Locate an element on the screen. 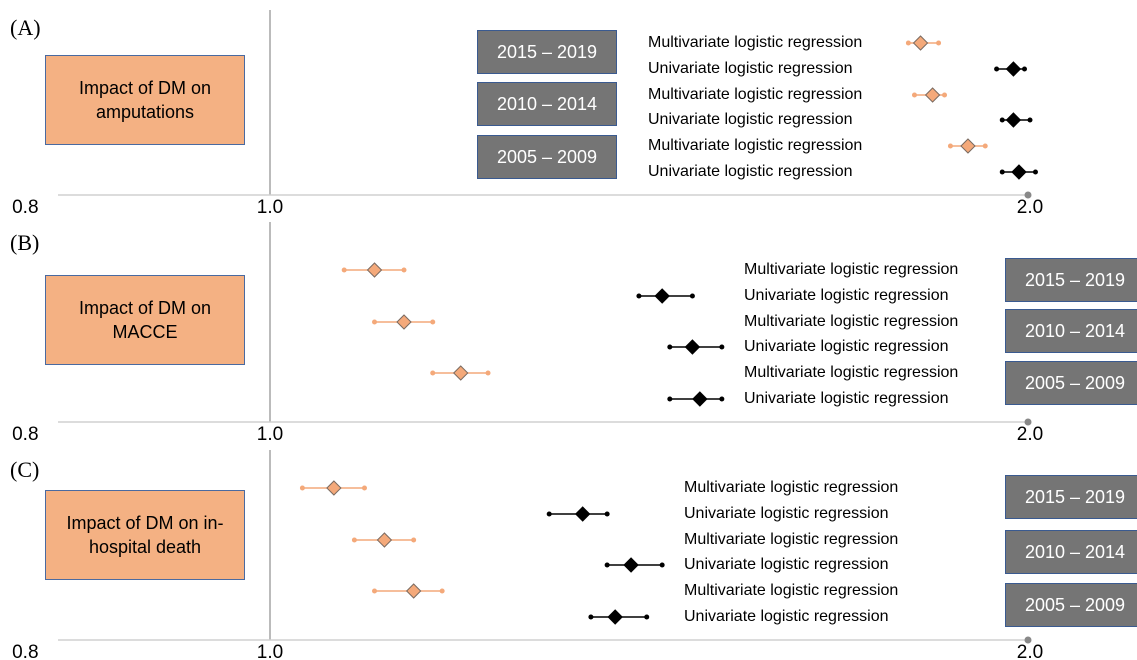  outcome-title: Impact of DM on MACCE is located at coordinates (145, 320).